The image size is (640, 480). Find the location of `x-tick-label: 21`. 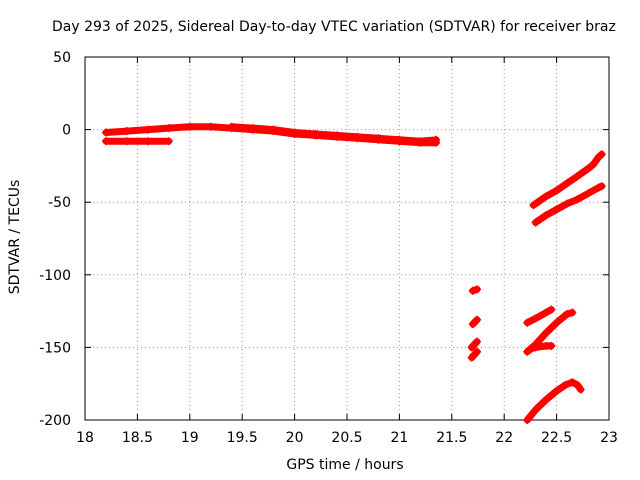

x-tick-label: 21 is located at coordinates (399, 438).